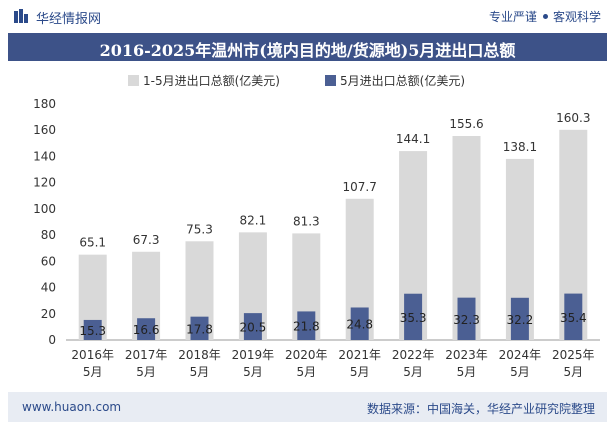 Image resolution: width=615 pixels, height=427 pixels. What do you see at coordinates (48, 261) in the screenshot?
I see `y-tick-label: 60` at bounding box center [48, 261].